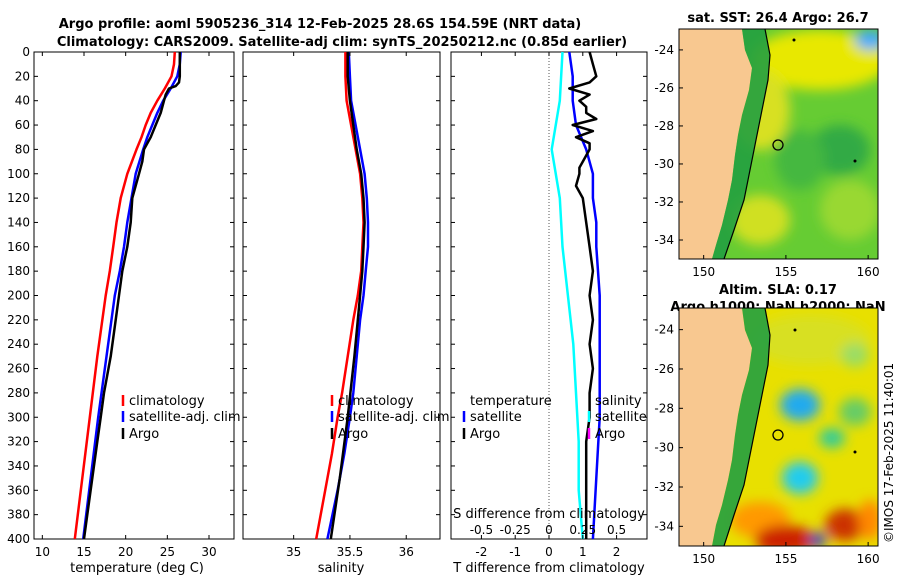 The width and height of the screenshot is (900, 580). I want to click on series-s-satellite, so click(567, 295).